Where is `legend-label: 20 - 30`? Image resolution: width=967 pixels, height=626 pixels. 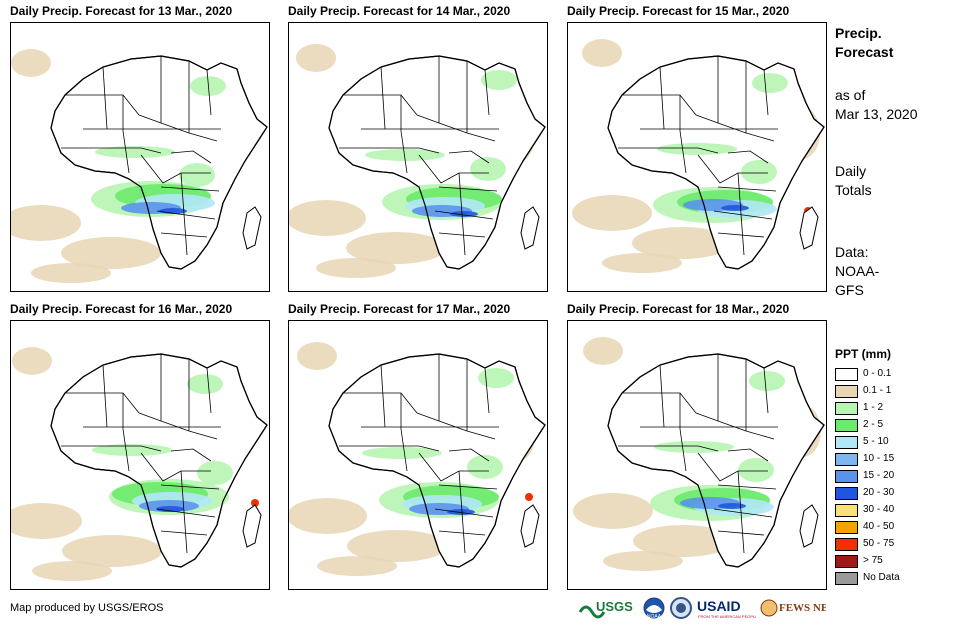 legend-label: 20 - 30 is located at coordinates (879, 492).